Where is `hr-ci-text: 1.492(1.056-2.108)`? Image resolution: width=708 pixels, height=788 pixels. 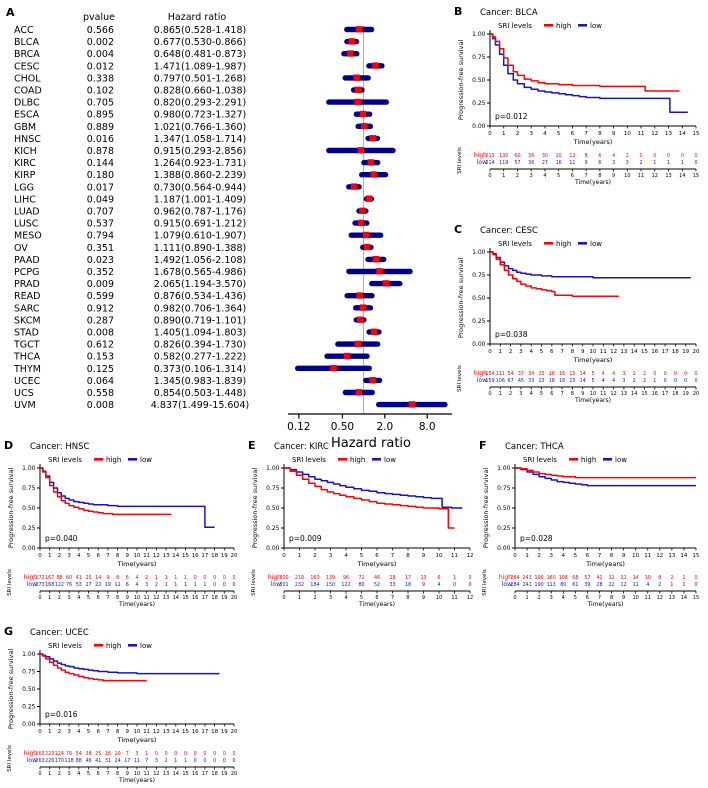
hr-ci-text: 1.492(1.056-2.108) is located at coordinates (200, 260).